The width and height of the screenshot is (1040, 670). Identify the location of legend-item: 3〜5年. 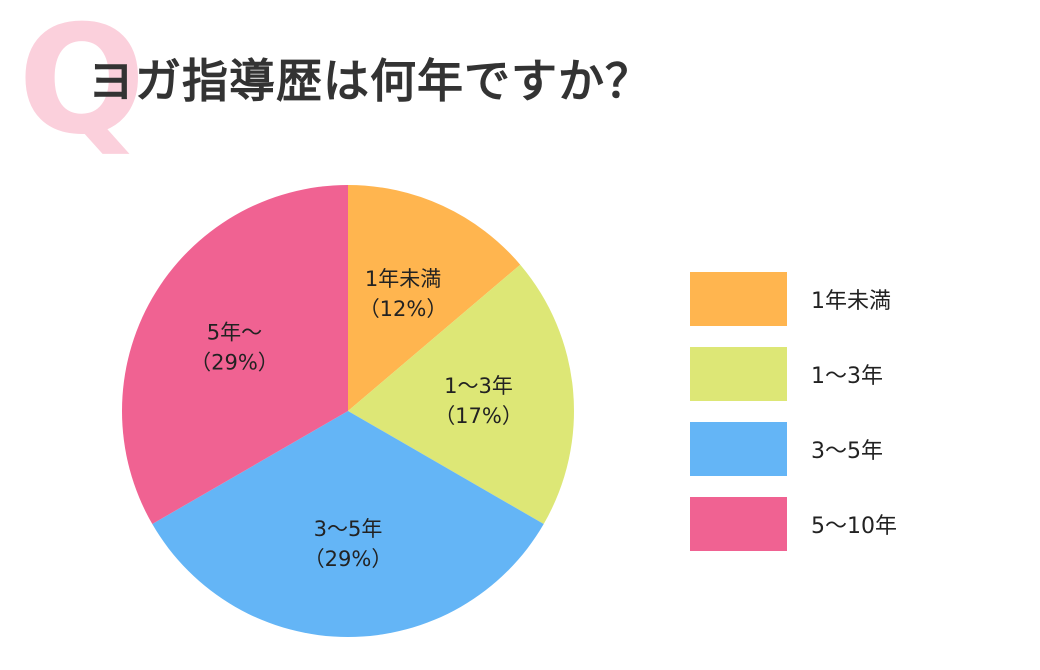
(793, 449).